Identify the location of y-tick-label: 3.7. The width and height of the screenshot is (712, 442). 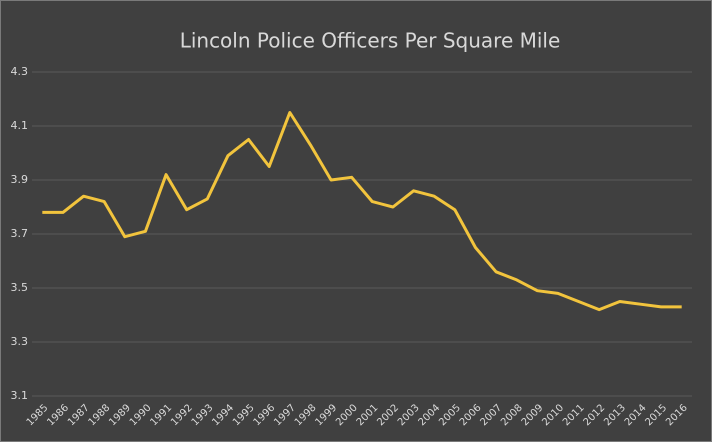
(20, 233).